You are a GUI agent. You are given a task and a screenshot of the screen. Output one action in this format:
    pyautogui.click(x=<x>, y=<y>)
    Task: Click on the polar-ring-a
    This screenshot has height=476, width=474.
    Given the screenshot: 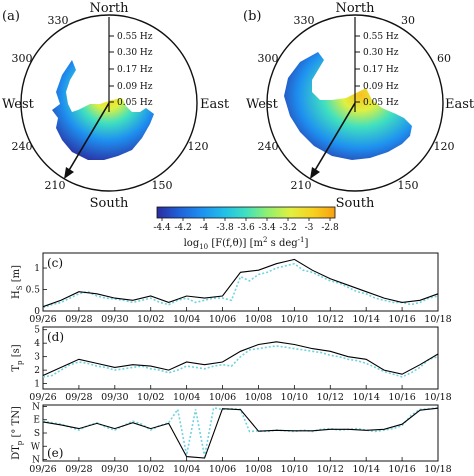 What is the action you would take?
    pyautogui.click(x=109, y=103)
    